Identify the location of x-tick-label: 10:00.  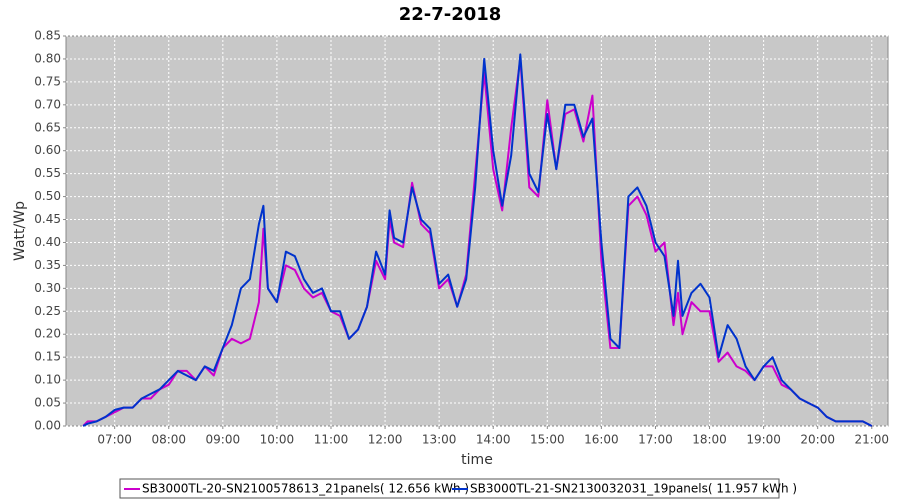
(277, 440).